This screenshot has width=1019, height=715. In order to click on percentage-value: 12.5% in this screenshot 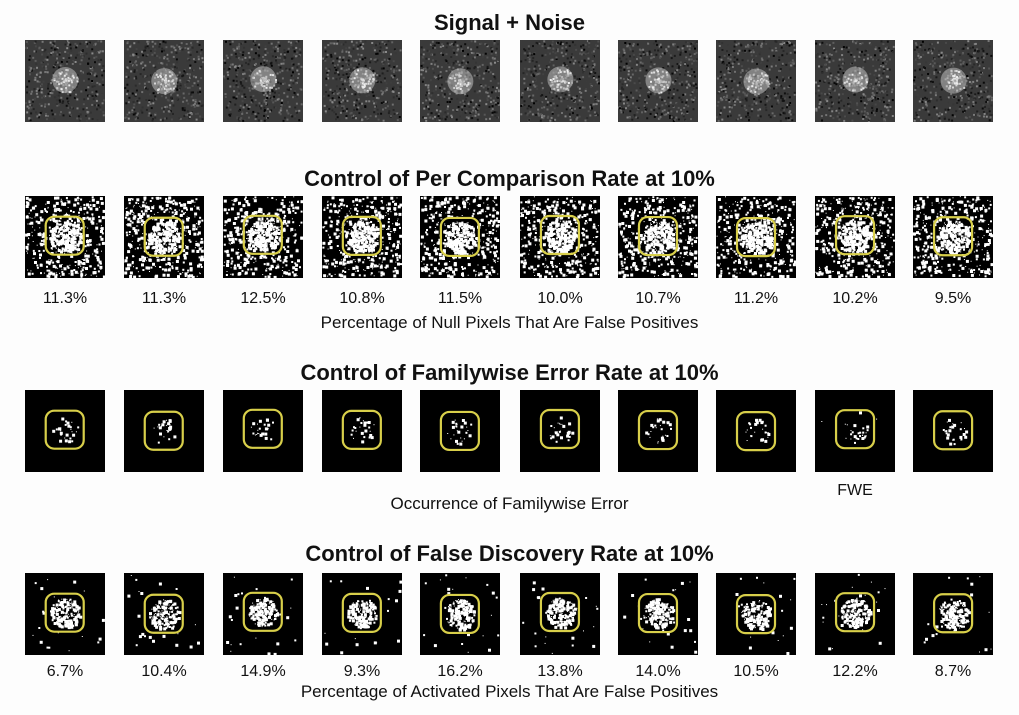, I will do `click(263, 298)`.